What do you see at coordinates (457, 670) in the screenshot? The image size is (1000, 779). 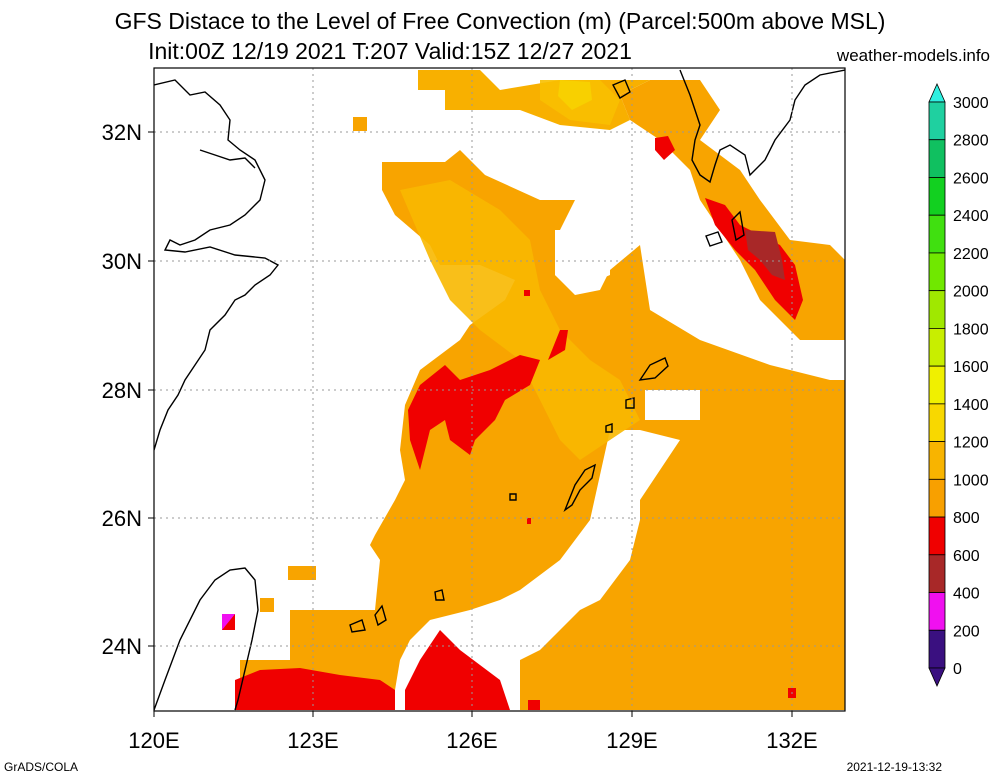 I see `field-red-south2` at bounding box center [457, 670].